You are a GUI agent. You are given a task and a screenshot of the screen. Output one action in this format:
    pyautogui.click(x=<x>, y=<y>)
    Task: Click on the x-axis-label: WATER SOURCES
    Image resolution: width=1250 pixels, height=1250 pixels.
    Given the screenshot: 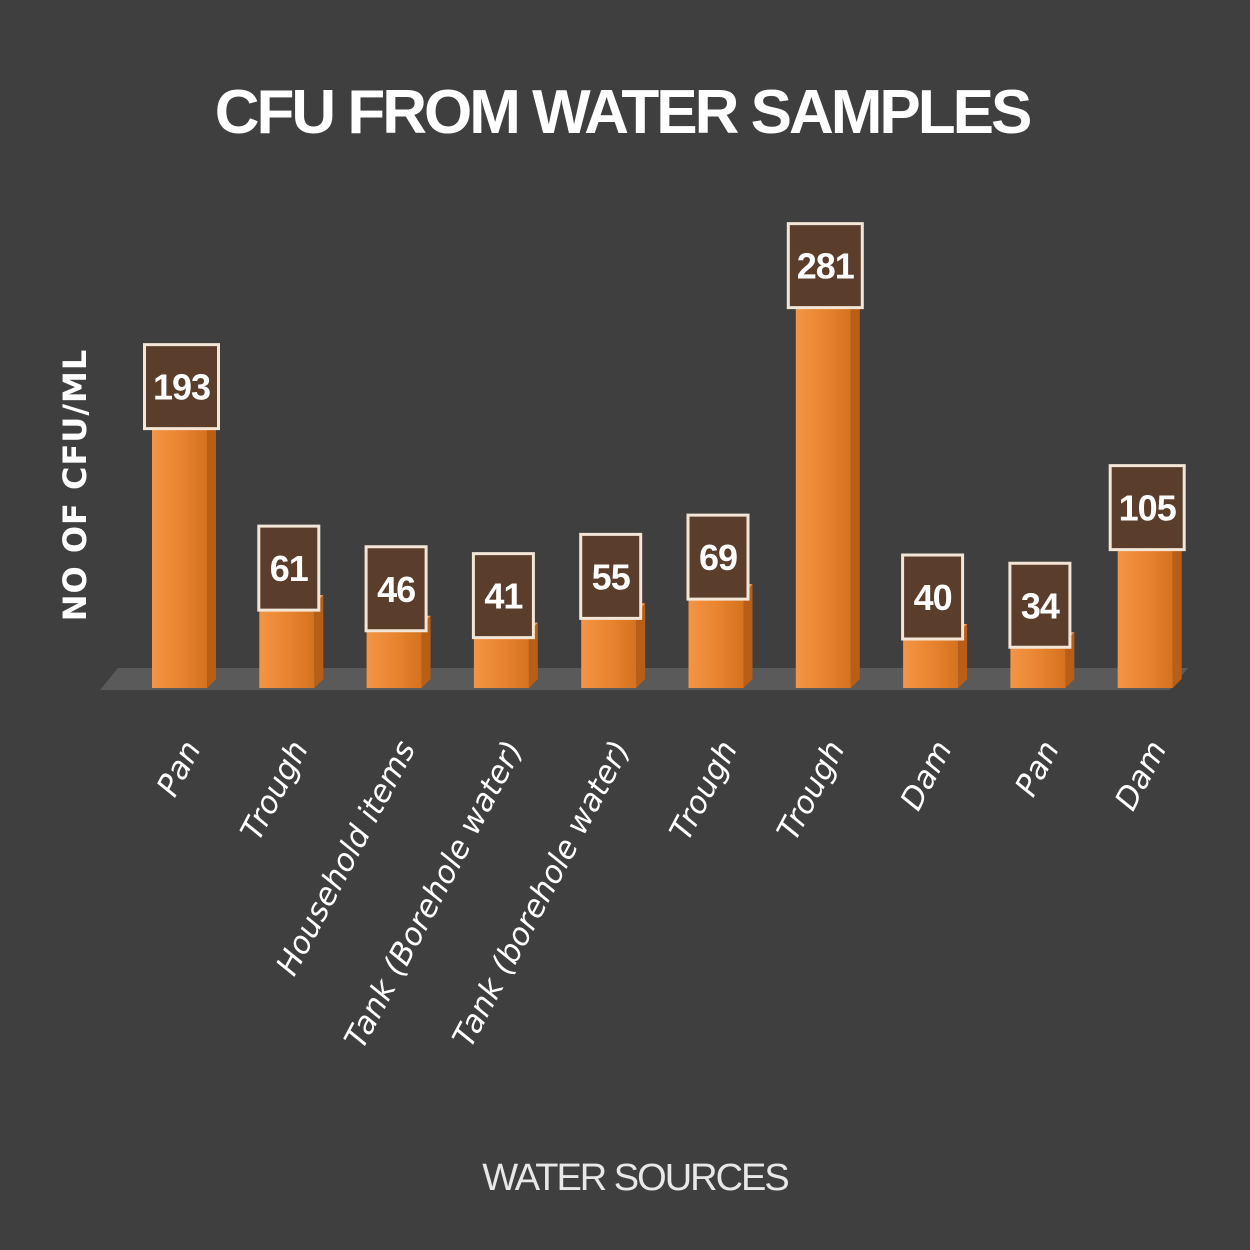 What is the action you would take?
    pyautogui.click(x=635, y=1178)
    